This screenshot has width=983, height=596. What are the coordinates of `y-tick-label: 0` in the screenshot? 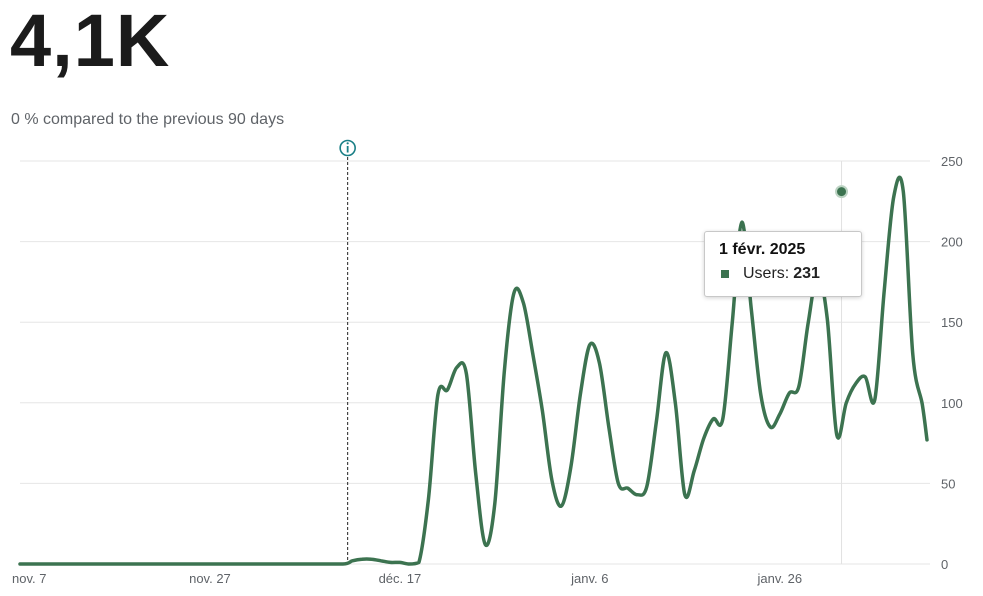 It's located at (944, 564).